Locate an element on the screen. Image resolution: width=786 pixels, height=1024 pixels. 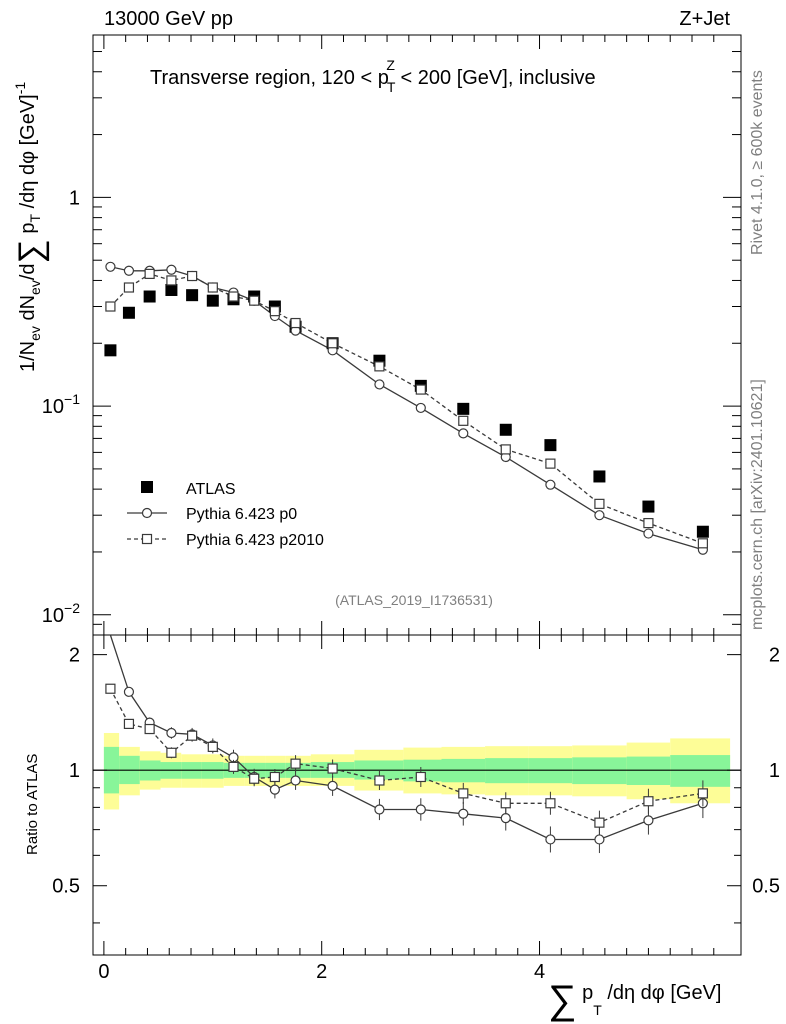
legend-p2010-label: Pythia 6.423 p2010 is located at coordinates (255, 540).